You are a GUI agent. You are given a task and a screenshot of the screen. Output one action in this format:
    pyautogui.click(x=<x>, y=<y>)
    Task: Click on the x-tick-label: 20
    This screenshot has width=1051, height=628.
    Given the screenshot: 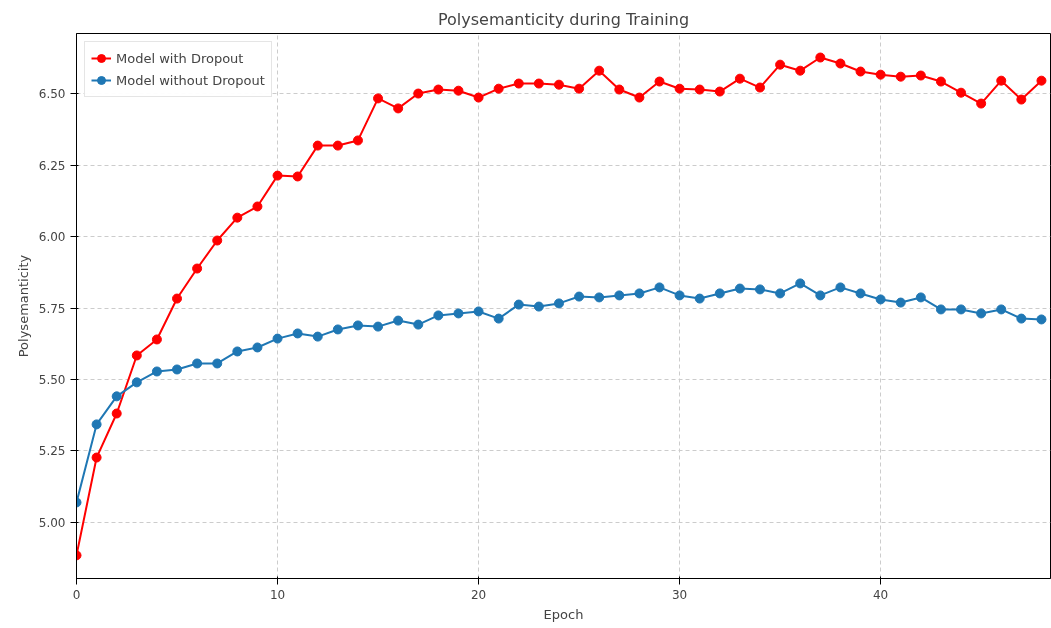 What is the action you would take?
    pyautogui.click(x=478, y=594)
    